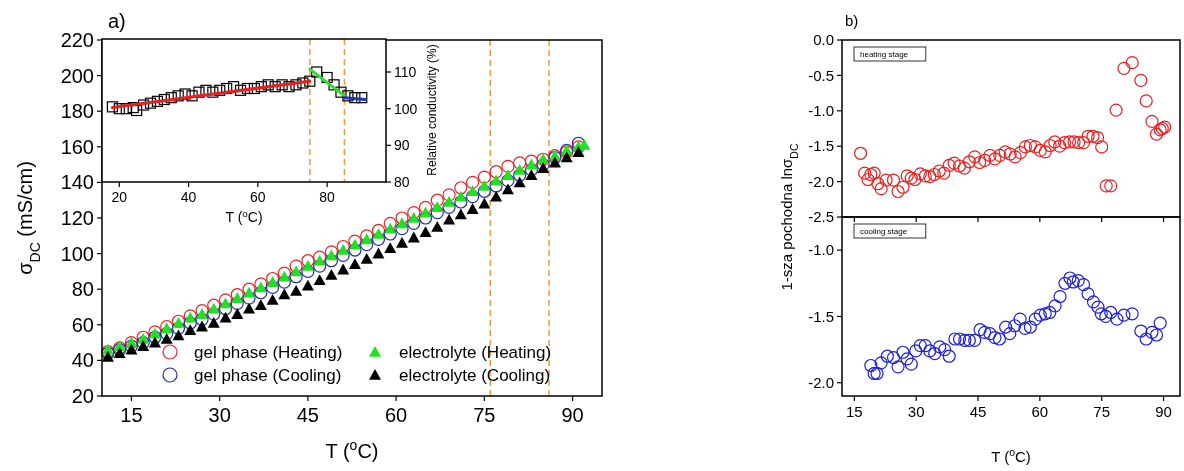 The width and height of the screenshot is (1184, 471). What do you see at coordinates (406, 108) in the screenshot?
I see `y-tick-label: 100` at bounding box center [406, 108].